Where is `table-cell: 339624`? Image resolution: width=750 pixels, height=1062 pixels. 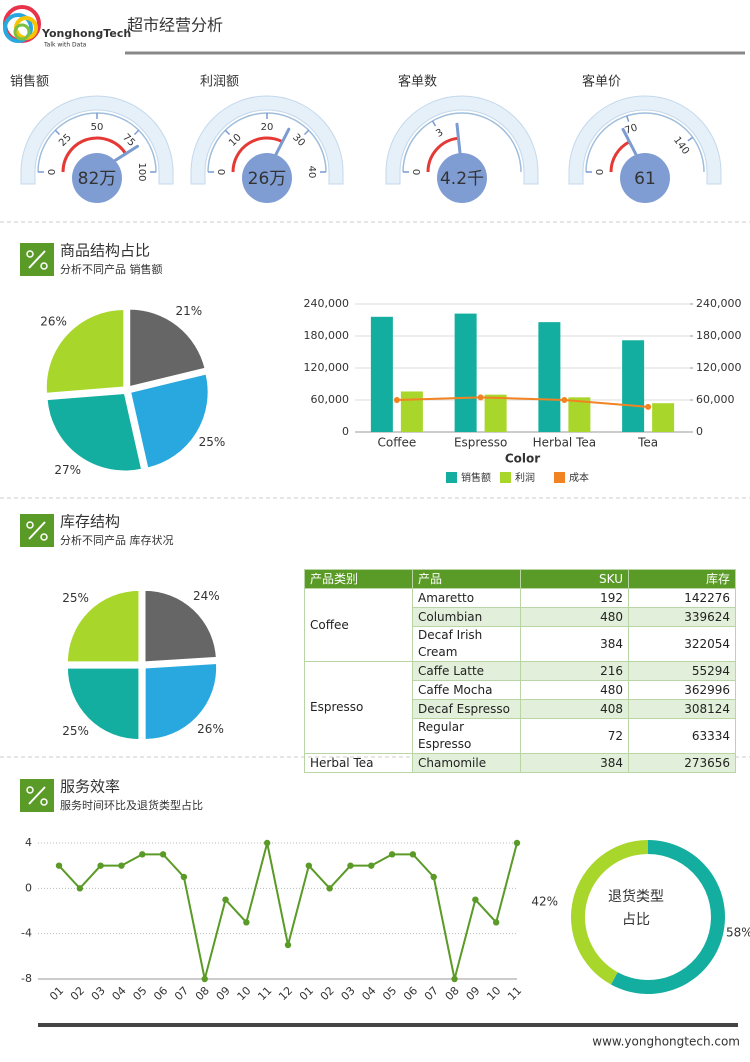
table-cell: 339624 is located at coordinates (682, 617).